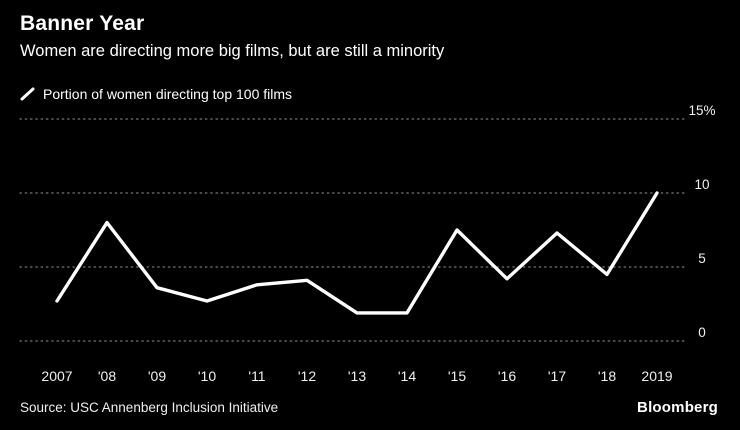 Image resolution: width=740 pixels, height=430 pixels. What do you see at coordinates (157, 376) in the screenshot?
I see `x-tick-label: '09` at bounding box center [157, 376].